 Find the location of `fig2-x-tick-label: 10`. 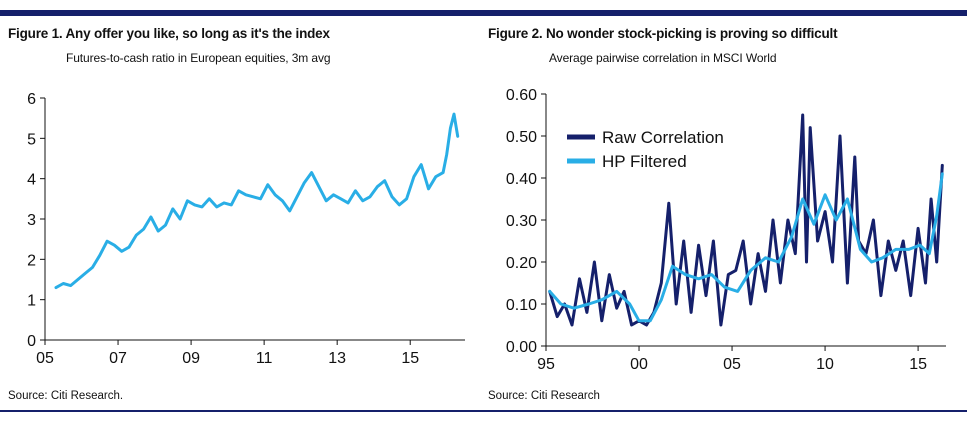

fig2-x-tick-label: 10 is located at coordinates (825, 364).